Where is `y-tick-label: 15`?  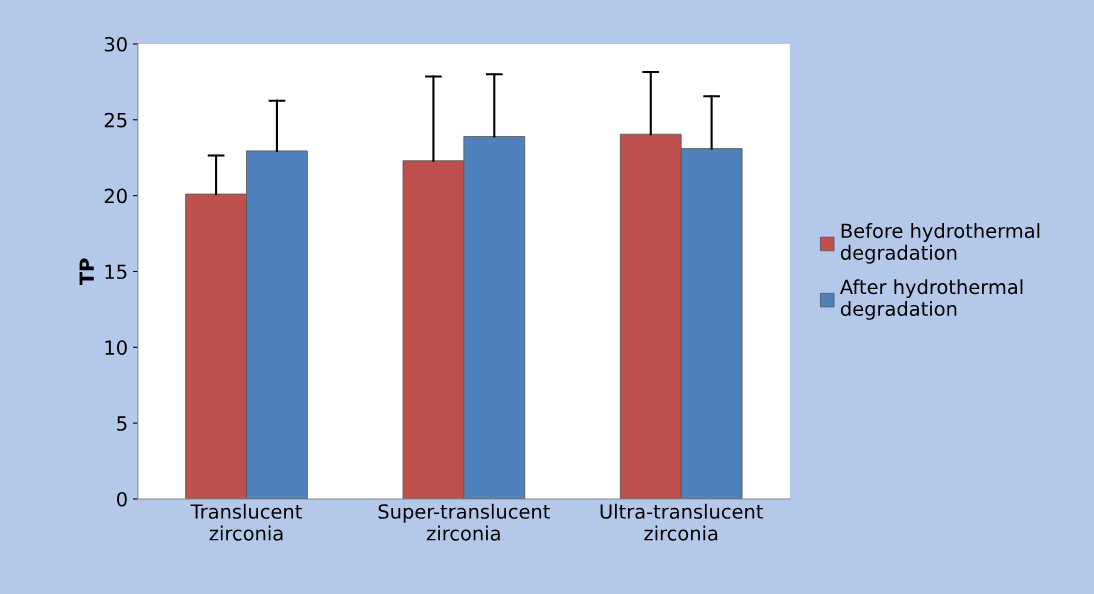
y-tick-label: 15 is located at coordinates (116, 272).